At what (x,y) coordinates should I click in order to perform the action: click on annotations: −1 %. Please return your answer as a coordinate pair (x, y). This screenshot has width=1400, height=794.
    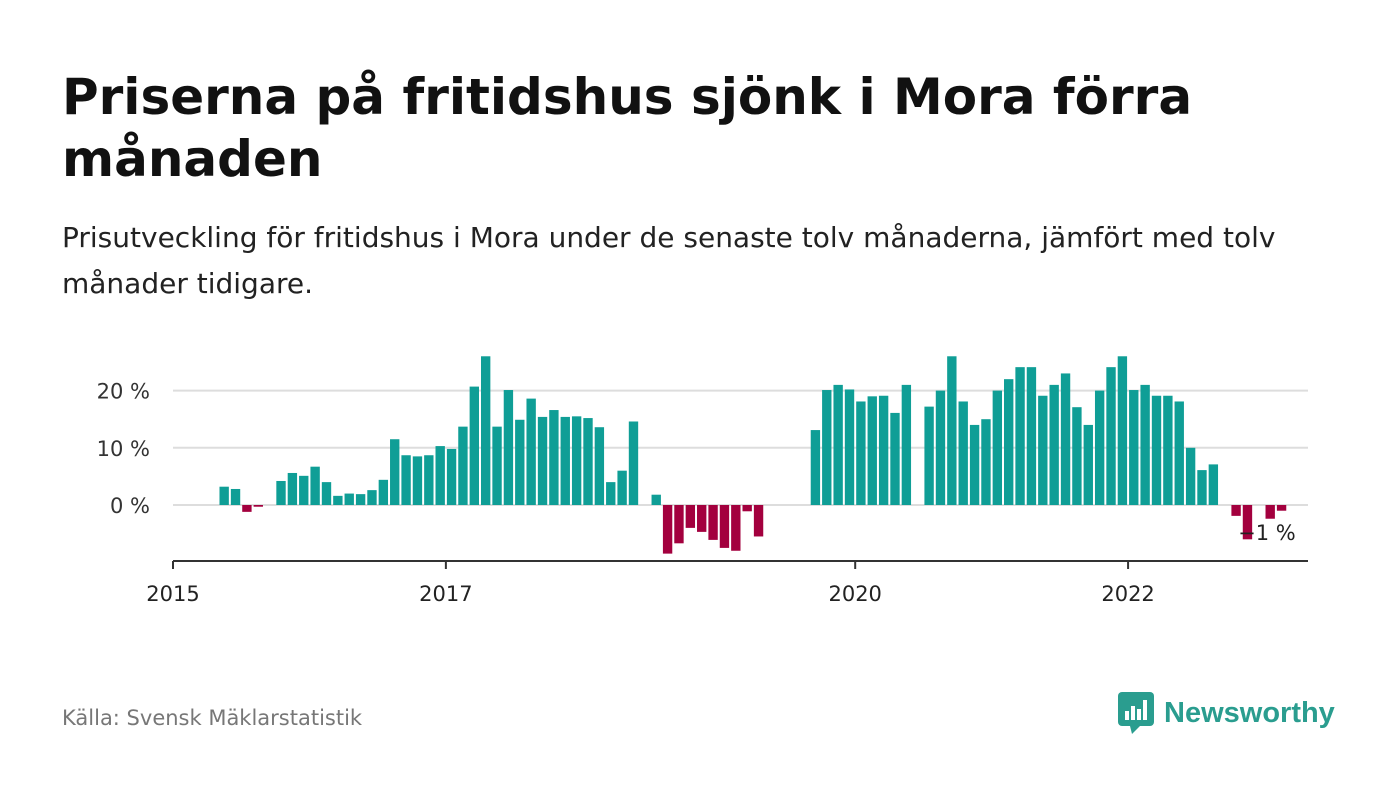
    Looking at the image, I should click on (1267, 533).